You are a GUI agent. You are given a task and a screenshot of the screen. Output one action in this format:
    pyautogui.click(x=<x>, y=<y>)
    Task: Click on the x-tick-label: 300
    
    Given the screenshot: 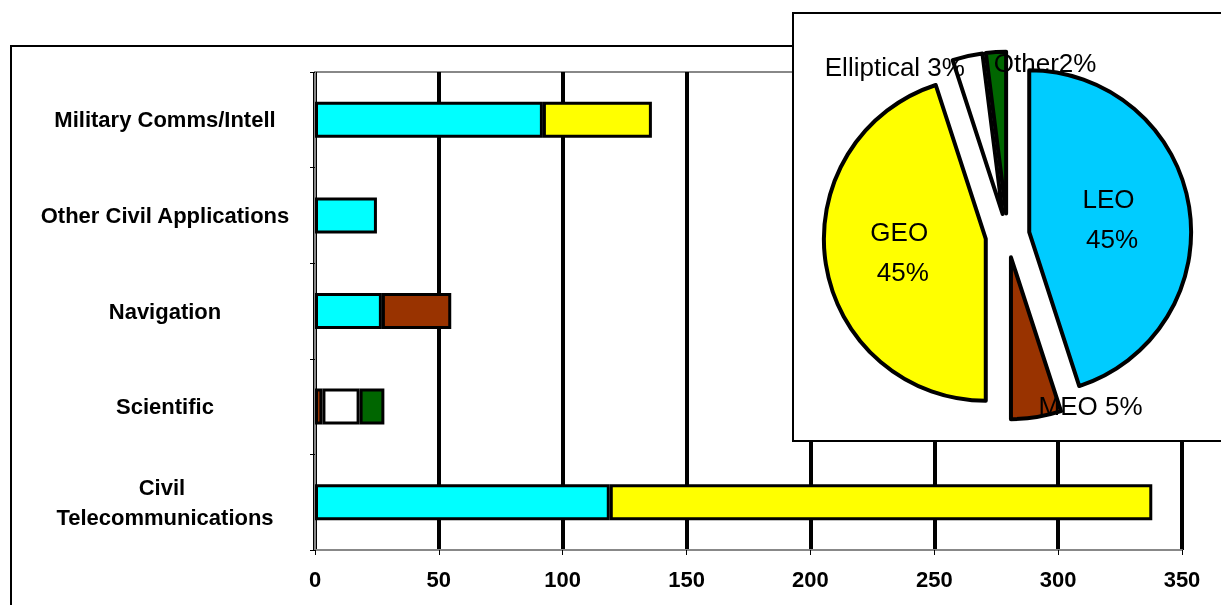 What is the action you would take?
    pyautogui.click(x=1058, y=579)
    